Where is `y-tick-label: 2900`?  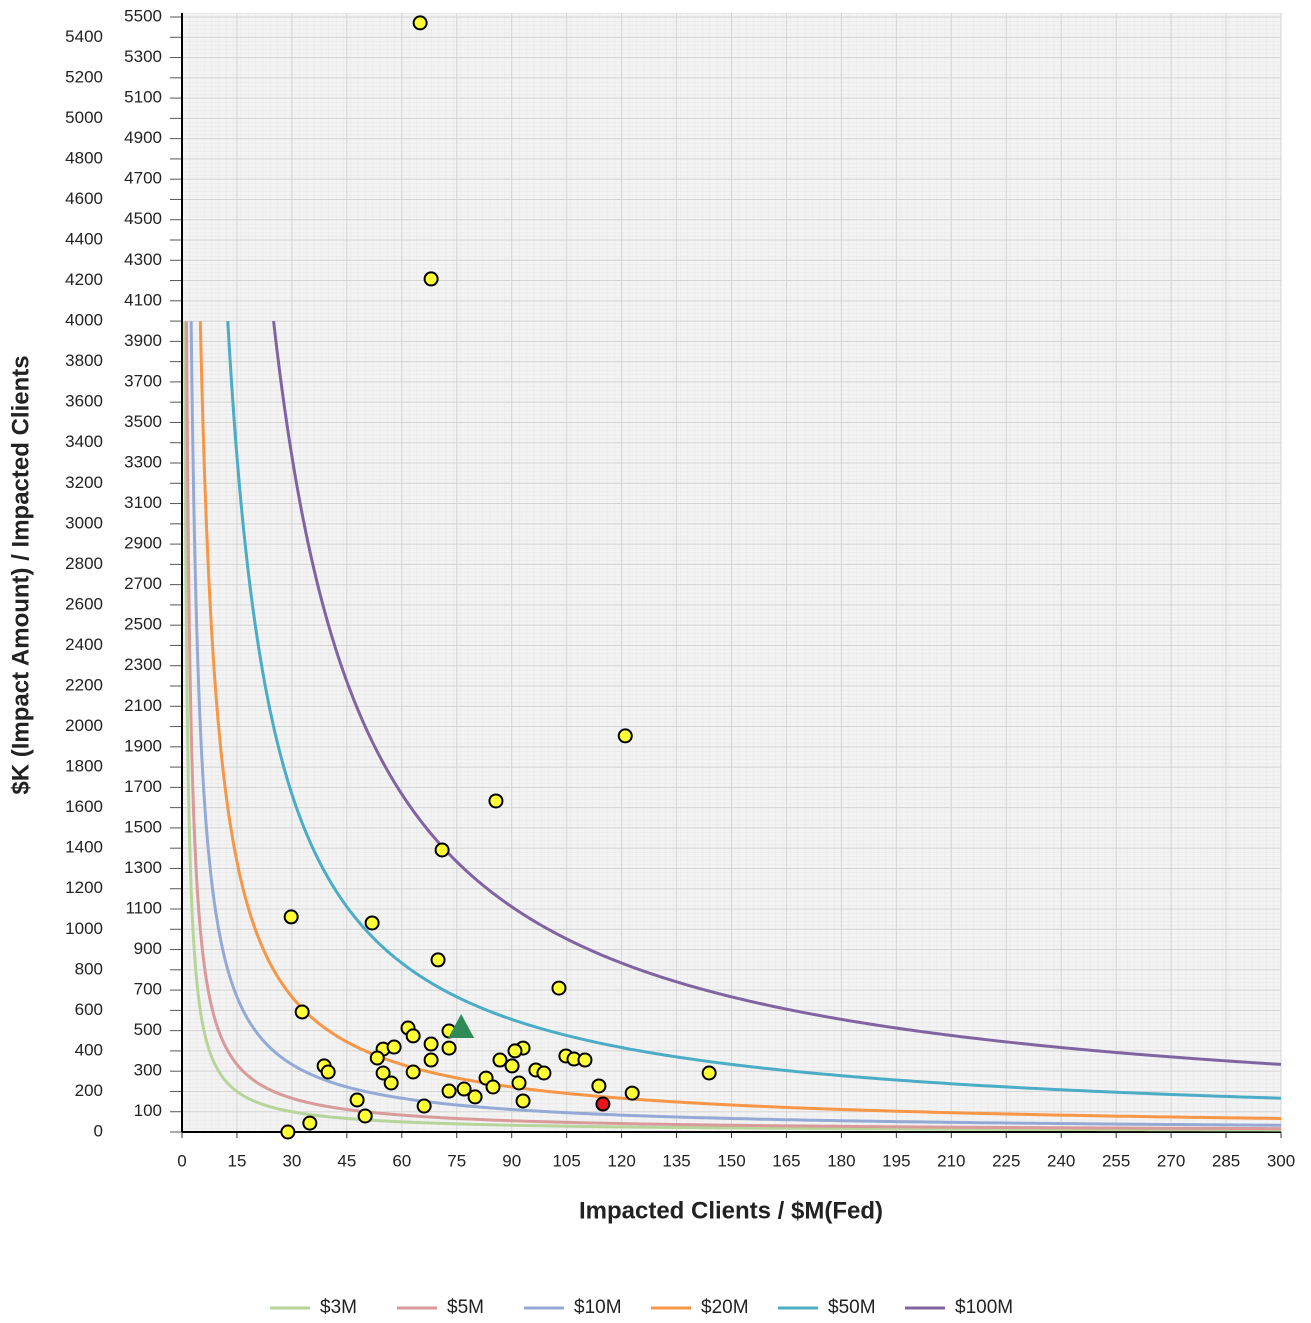 y-tick-label: 2900 is located at coordinates (143, 543).